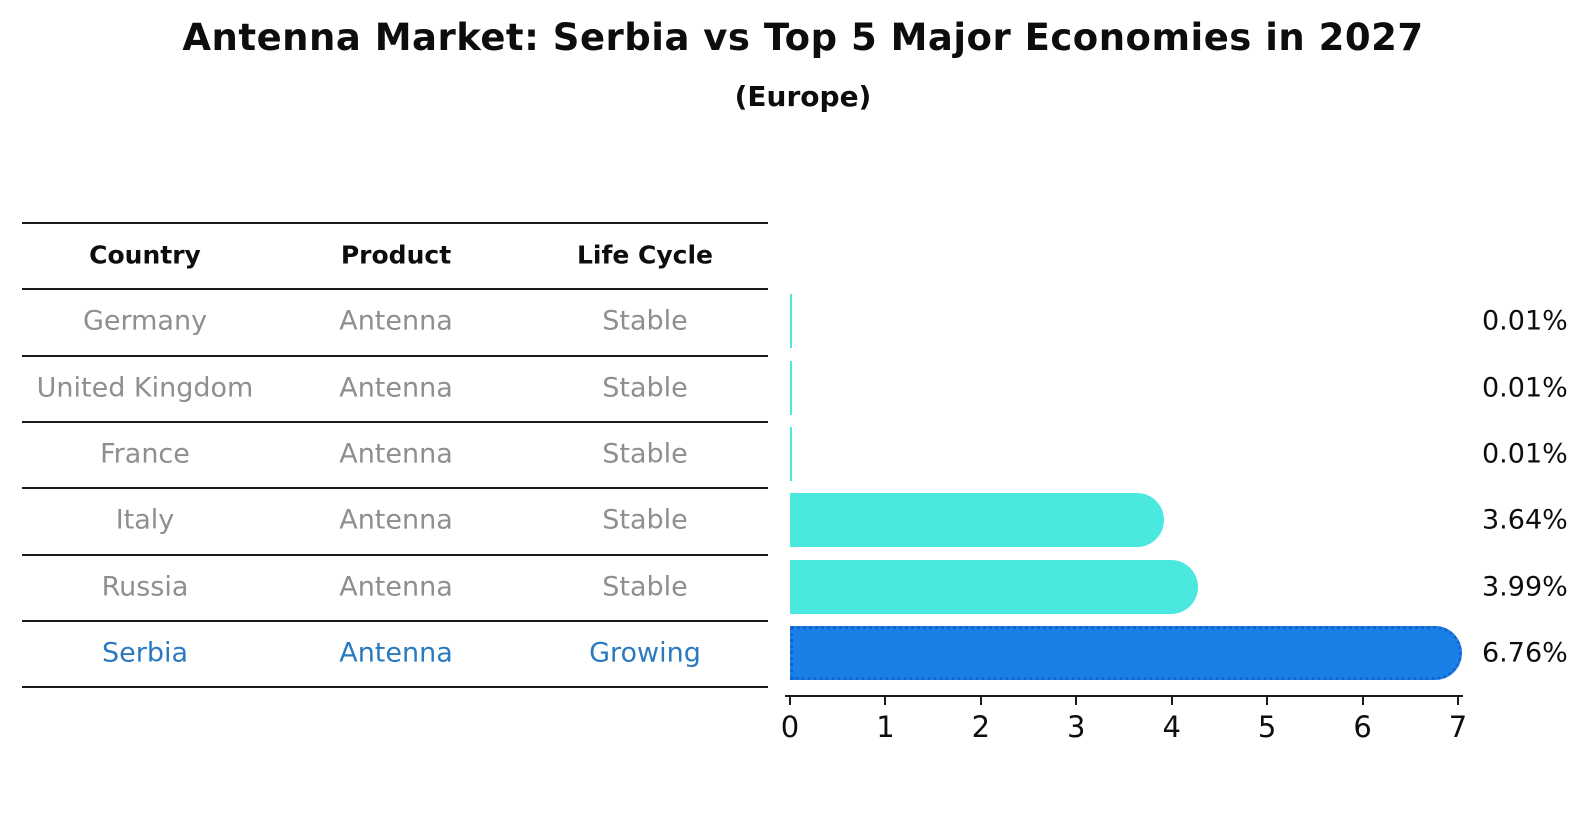  Describe the element at coordinates (1124, 696) in the screenshot. I see `x-axis-line` at that location.